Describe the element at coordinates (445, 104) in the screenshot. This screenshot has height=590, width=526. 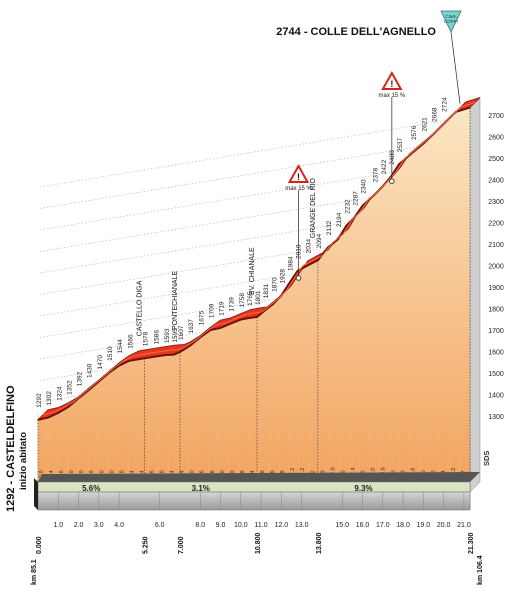
I see `altitude-label: 2724` at that location.